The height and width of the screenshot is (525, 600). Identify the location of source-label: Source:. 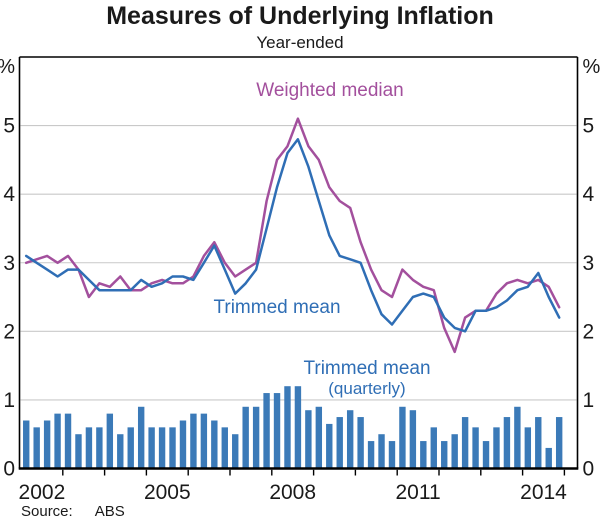
(47, 511).